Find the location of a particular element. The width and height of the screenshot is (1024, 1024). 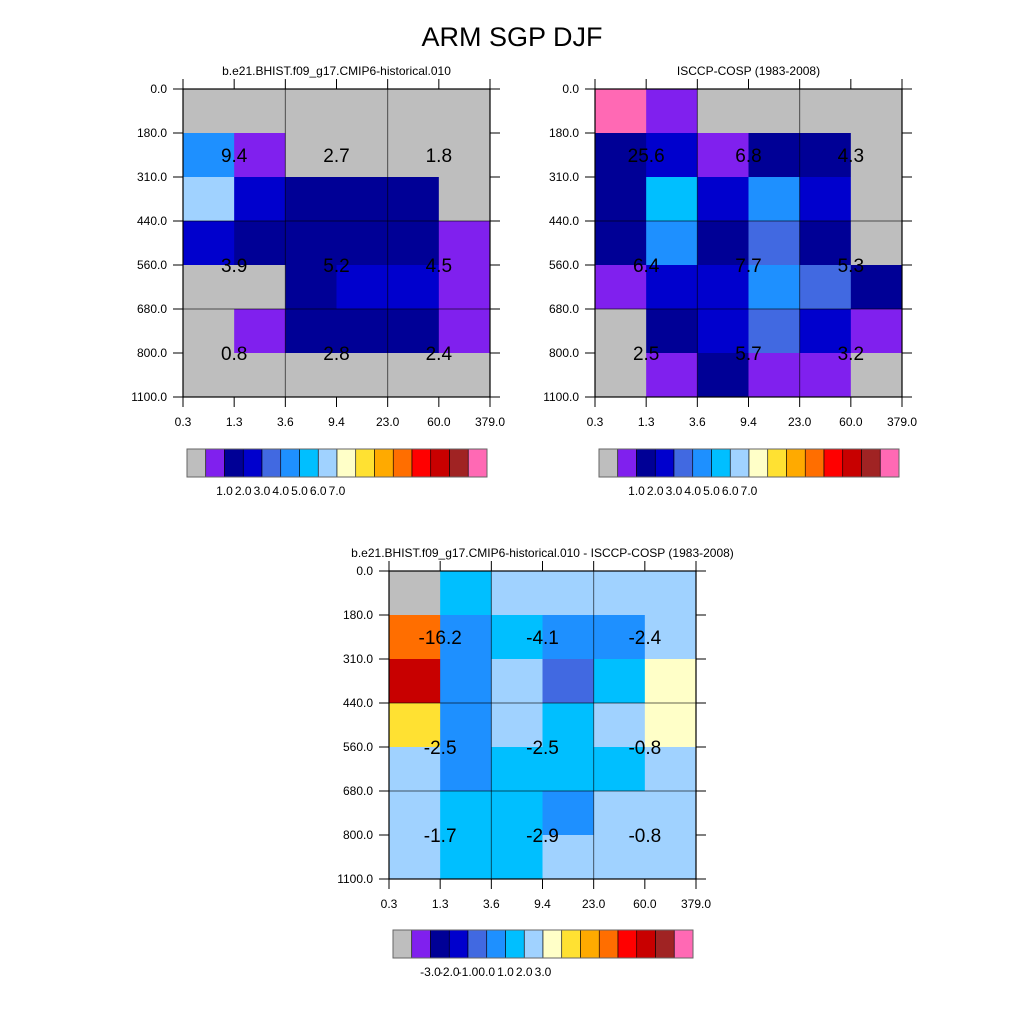

panel-title: ISCCP-COSP (1983-2008) is located at coordinates (748, 71).